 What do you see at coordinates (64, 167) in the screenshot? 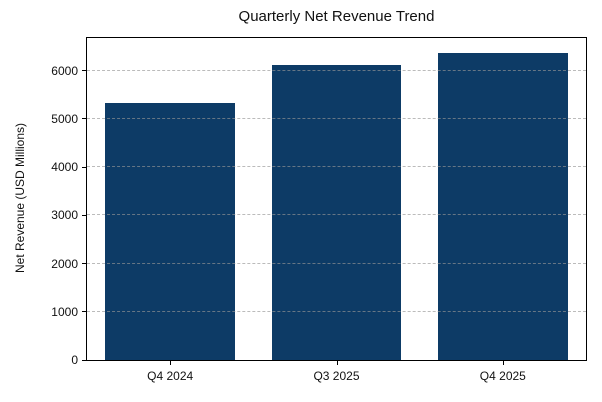
I see `y-tick-label: 4000` at bounding box center [64, 167].